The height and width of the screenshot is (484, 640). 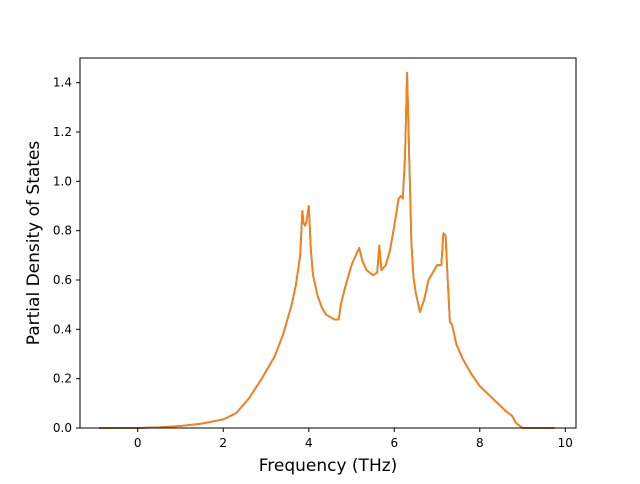 I want to click on y-tick-label: 0.6, so click(x=62, y=280).